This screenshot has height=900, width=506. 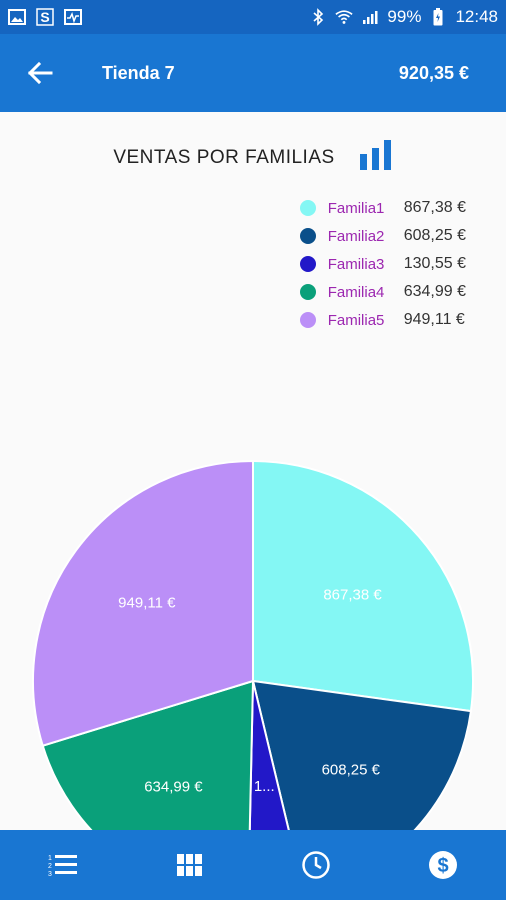 What do you see at coordinates (356, 320) in the screenshot?
I see `legend-name: Familia5` at bounding box center [356, 320].